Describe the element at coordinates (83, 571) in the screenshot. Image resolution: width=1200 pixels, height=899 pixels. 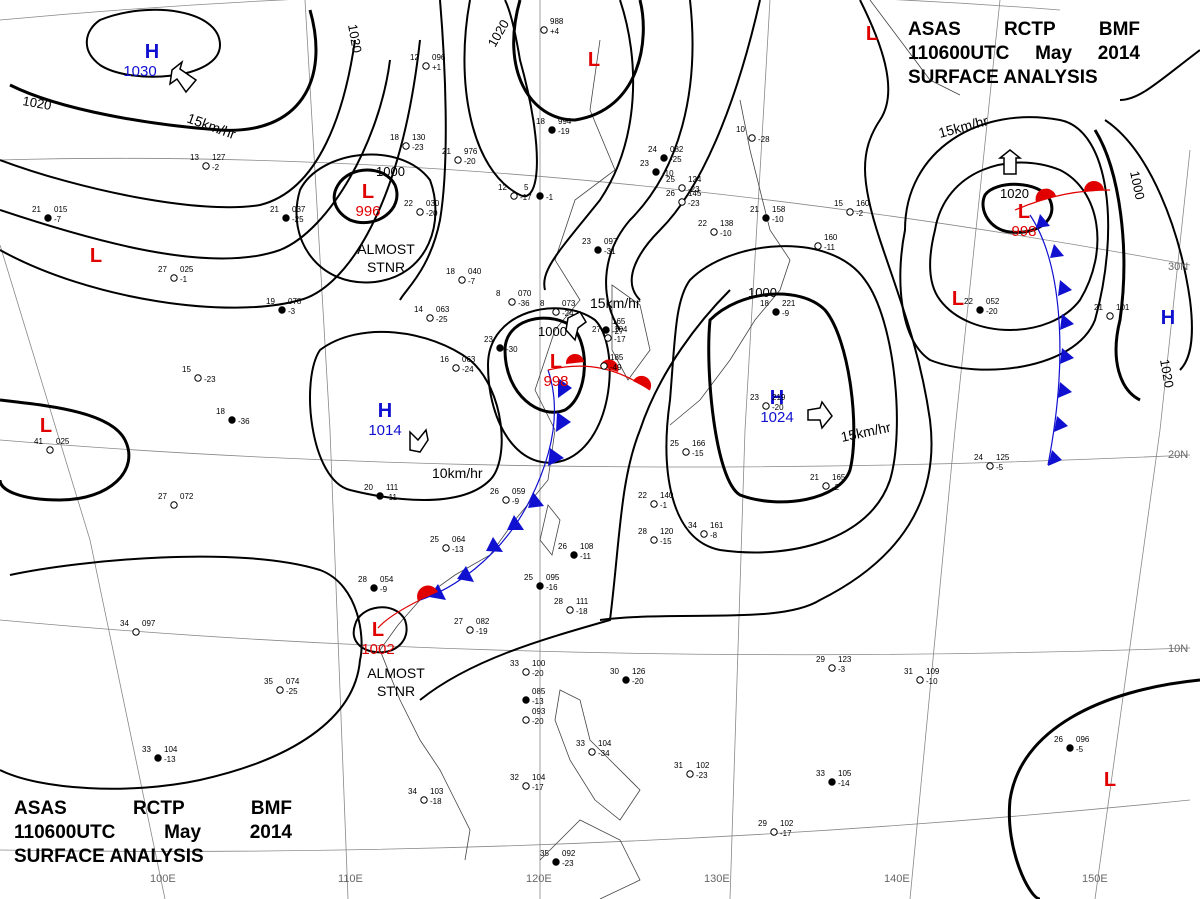
I see `meridian-100e` at that location.